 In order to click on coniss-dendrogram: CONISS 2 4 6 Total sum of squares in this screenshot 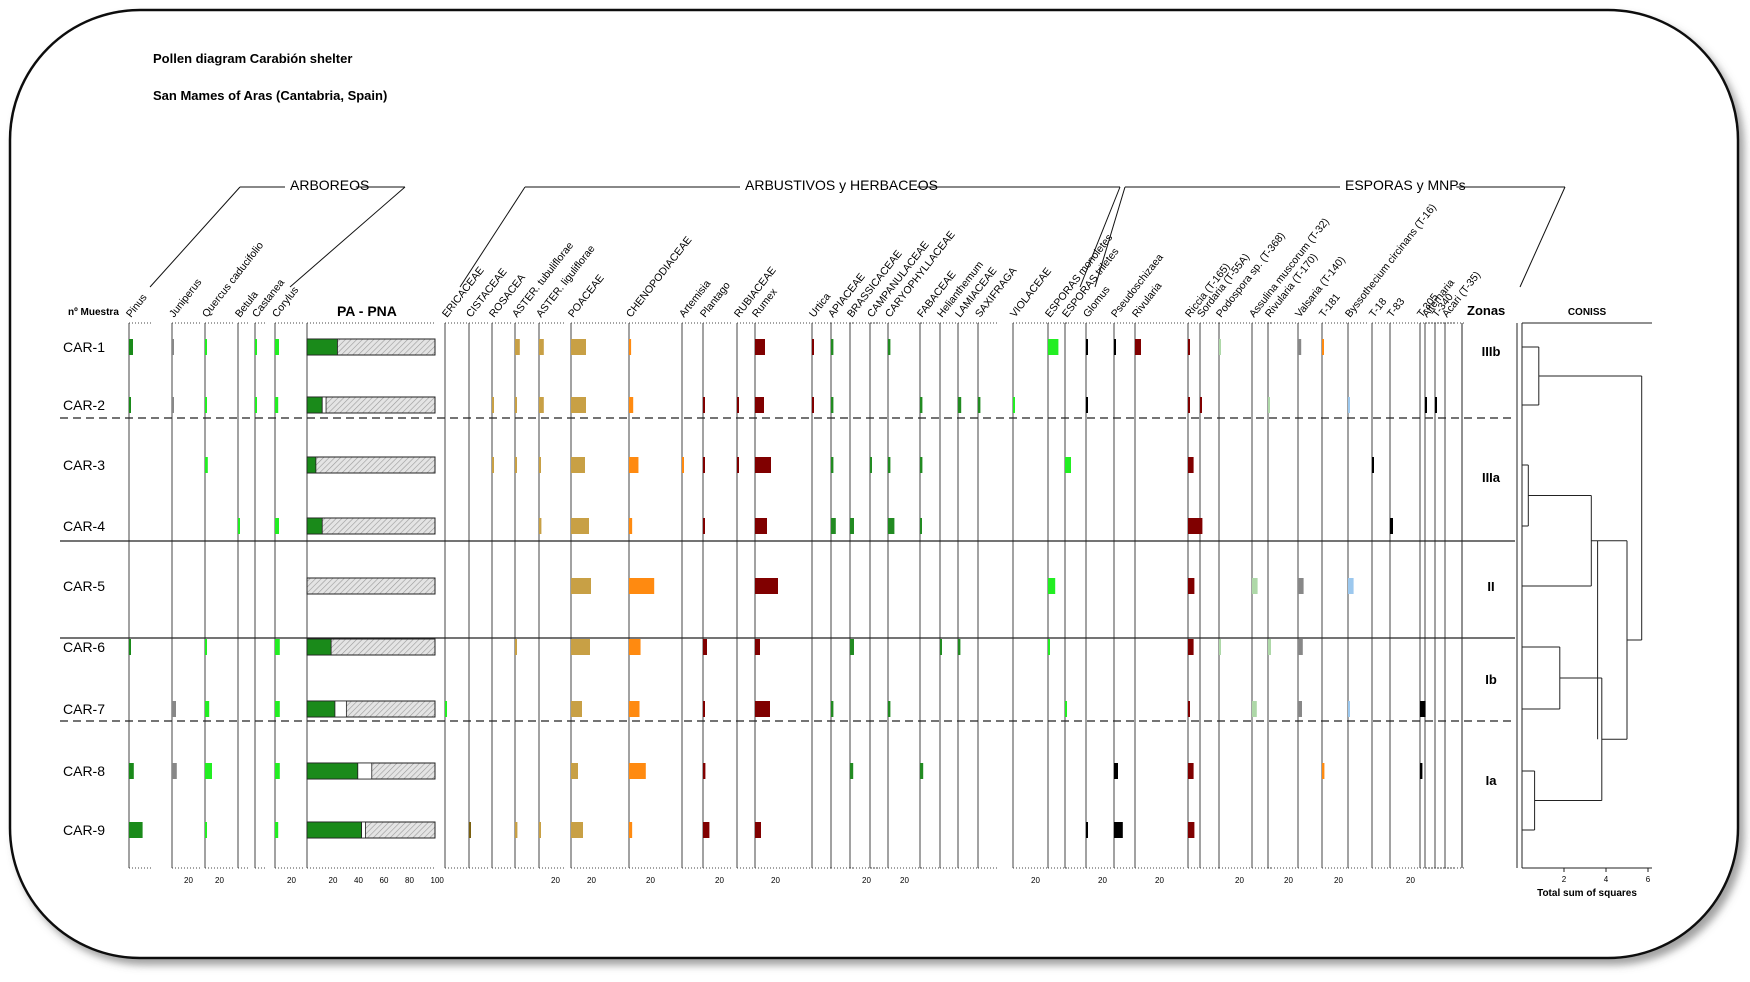, I will do `click(1586, 603)`.